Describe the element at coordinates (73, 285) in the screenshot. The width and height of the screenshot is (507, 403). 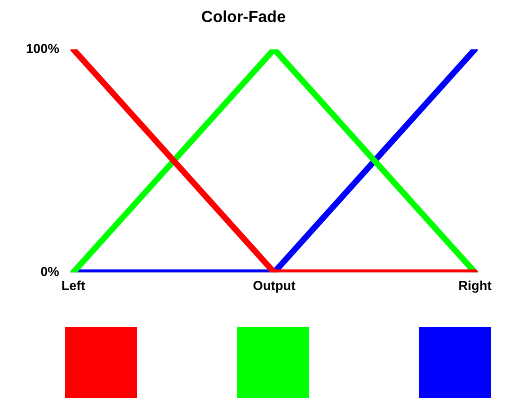
I see `x-tick-label: Left` at that location.